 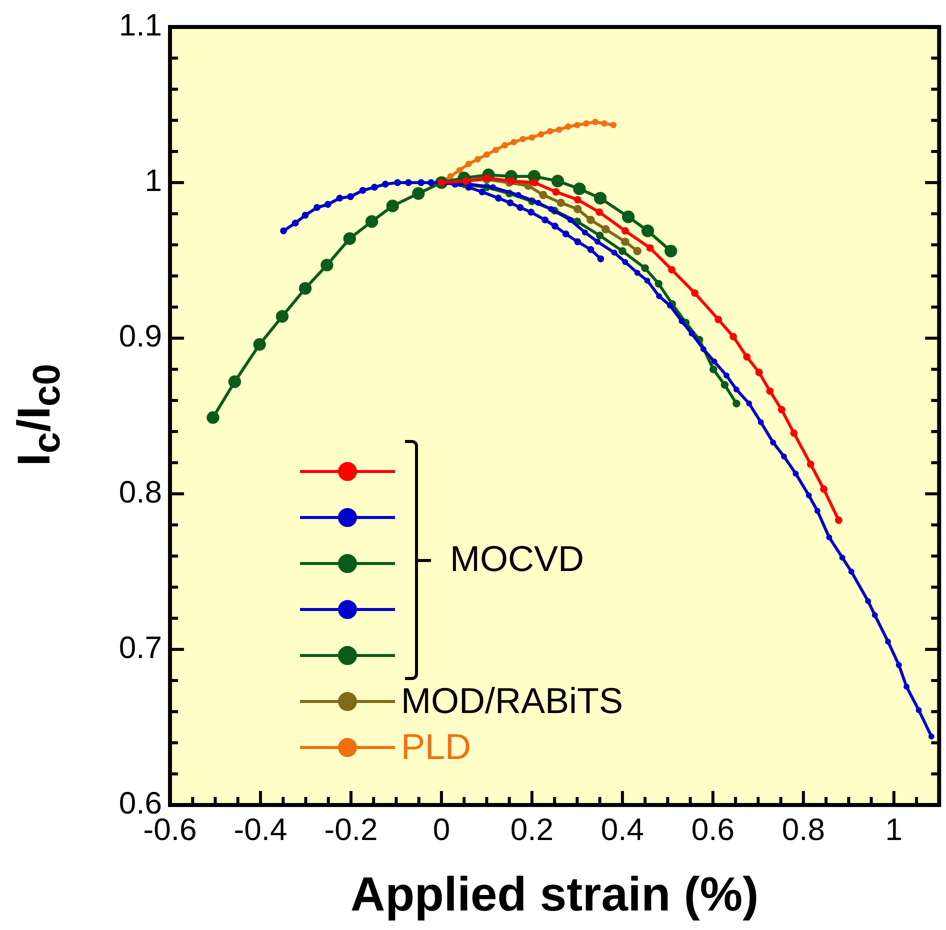 I want to click on x-tick-label: 0, so click(x=441, y=830).